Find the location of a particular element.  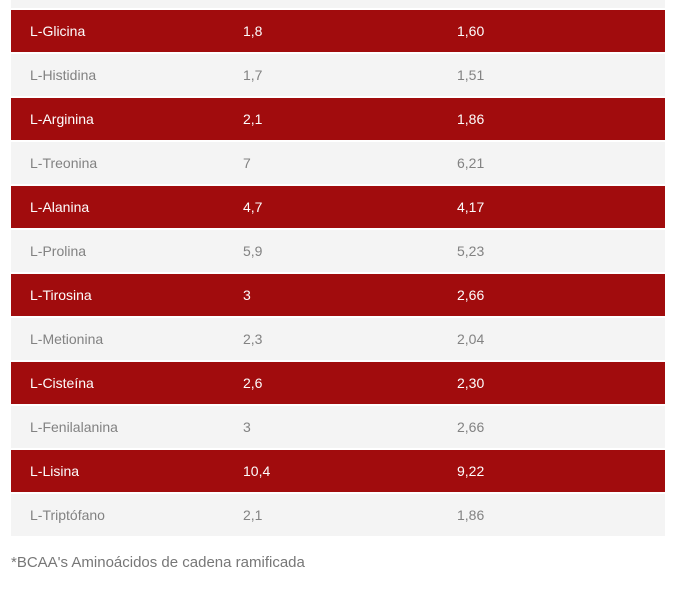

aminoacid-name-cell: L-Lisina is located at coordinates (55, 471).